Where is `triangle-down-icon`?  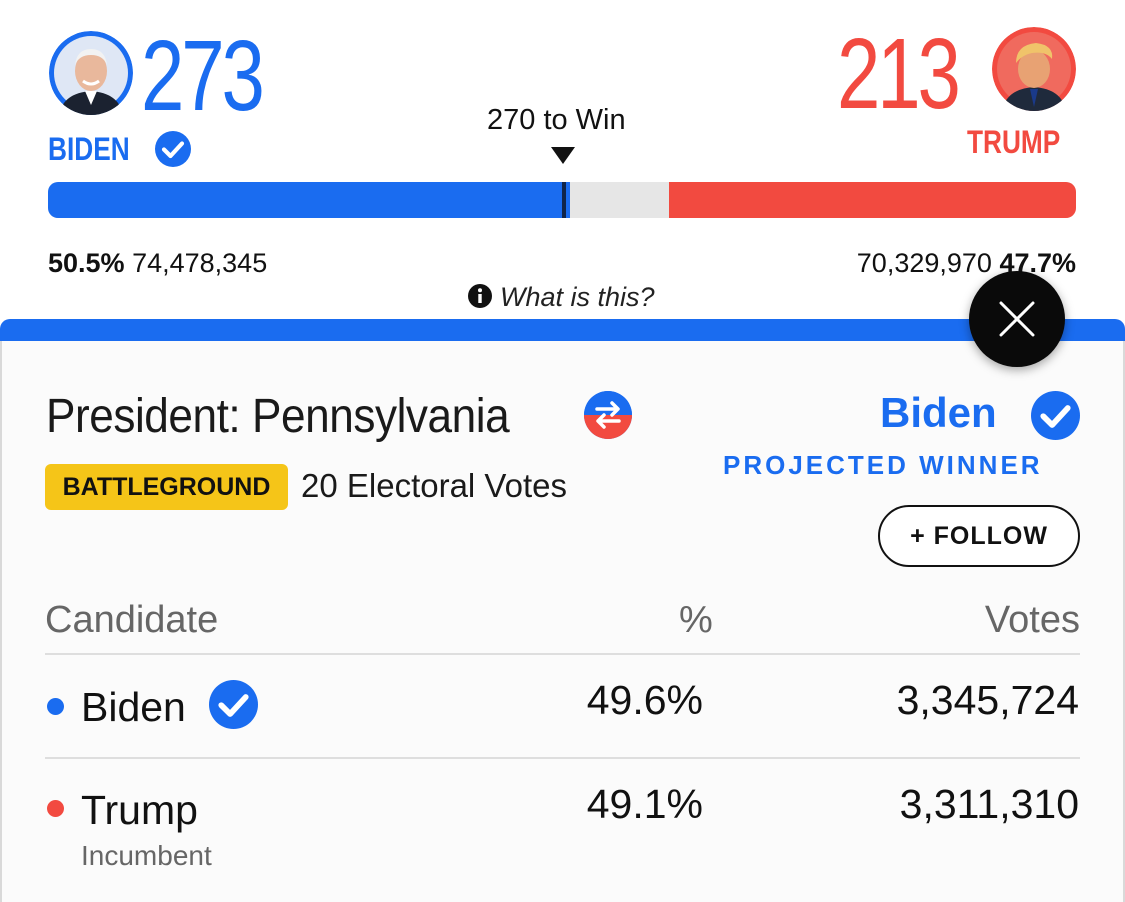
triangle-down-icon is located at coordinates (563, 158).